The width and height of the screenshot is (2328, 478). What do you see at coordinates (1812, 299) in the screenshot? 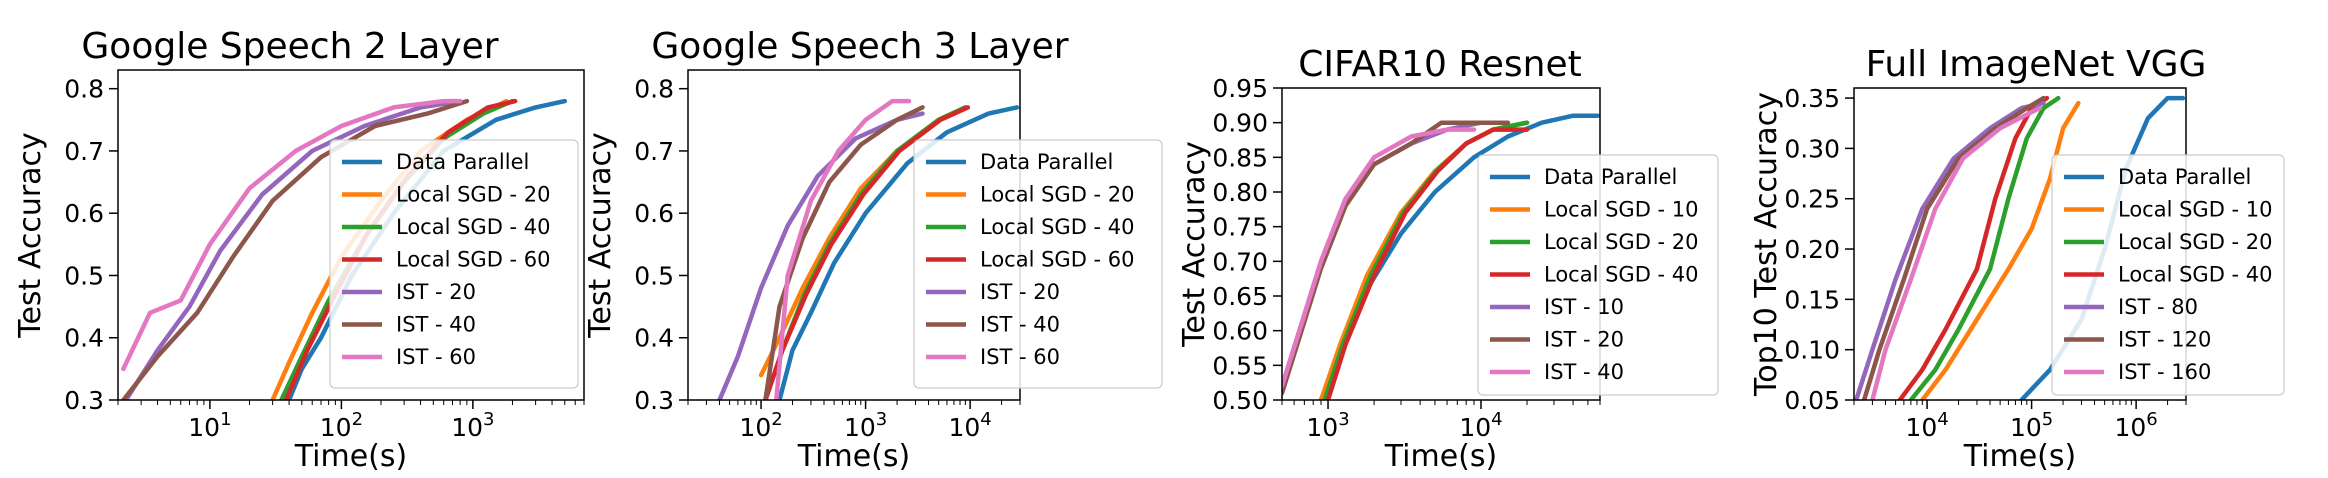
I see `y-tick-label: 0.15` at bounding box center [1812, 299].